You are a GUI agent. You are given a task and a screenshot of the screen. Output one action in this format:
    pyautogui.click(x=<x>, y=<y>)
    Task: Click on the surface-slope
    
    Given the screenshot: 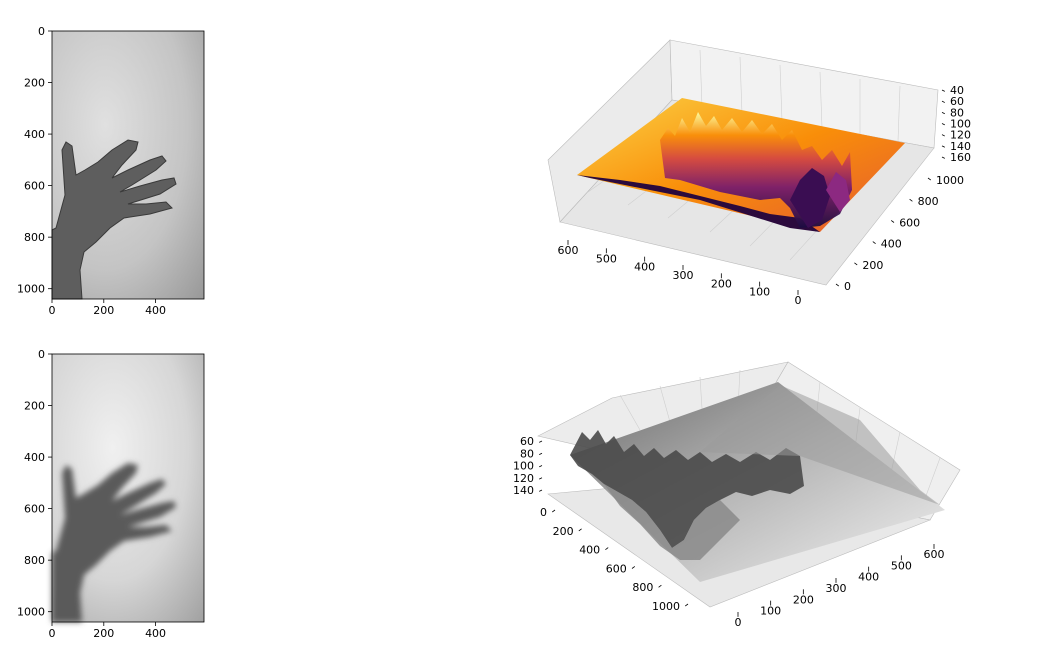 What is the action you would take?
    pyautogui.click(x=820, y=445)
    